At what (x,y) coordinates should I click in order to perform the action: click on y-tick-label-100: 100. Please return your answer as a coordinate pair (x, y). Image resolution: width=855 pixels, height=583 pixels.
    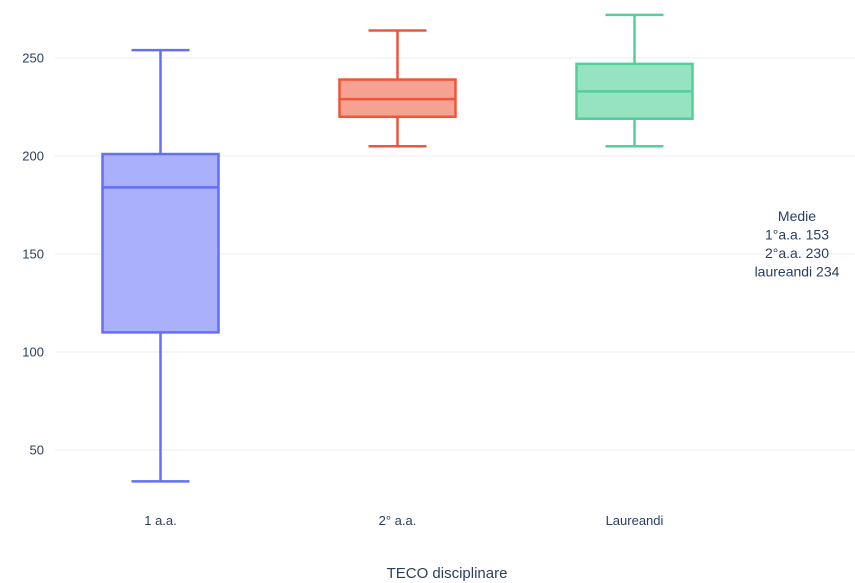
    Looking at the image, I should click on (33, 352).